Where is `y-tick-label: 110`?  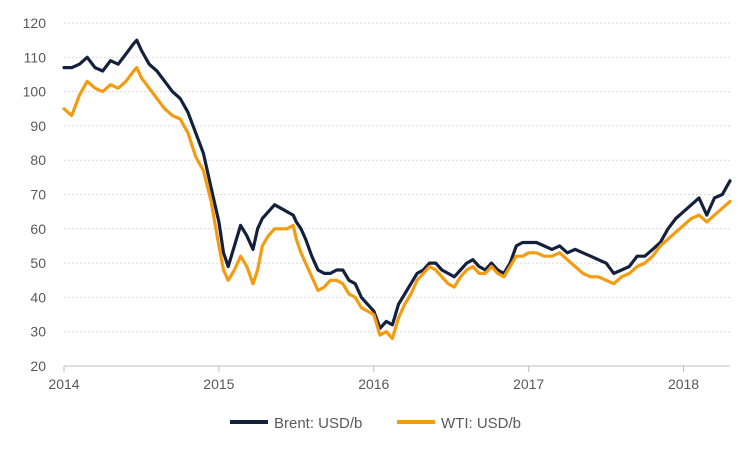
y-tick-label: 110 is located at coordinates (35, 57).